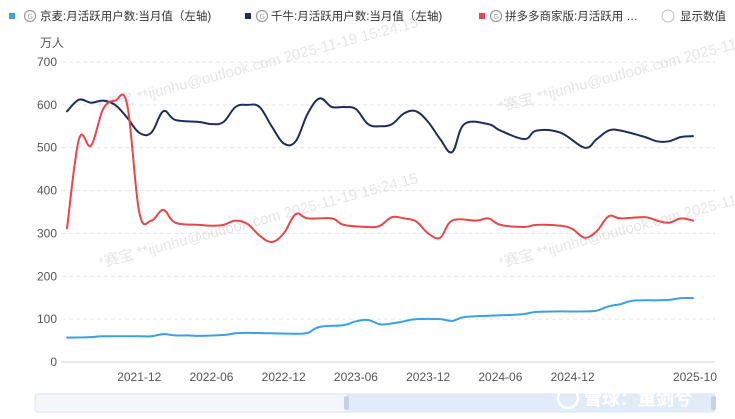 This screenshot has height=419, width=735. What do you see at coordinates (428, 377) in the screenshot?
I see `x-tick-label: 2023-12` at bounding box center [428, 377].